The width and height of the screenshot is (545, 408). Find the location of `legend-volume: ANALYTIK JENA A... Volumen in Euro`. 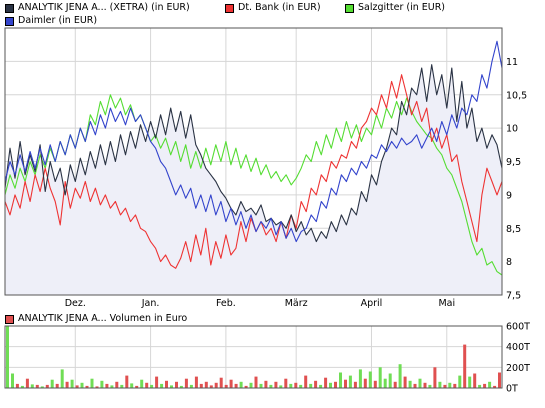

legend-volume: ANALYTIK JENA A... Volumen in Euro is located at coordinates (96, 319).